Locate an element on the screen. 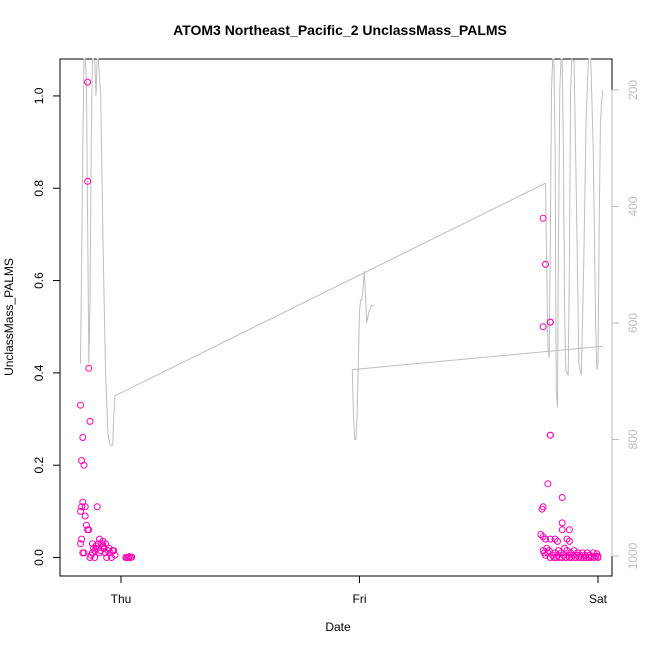 The image size is (650, 650). x-tick-label: Fri is located at coordinates (360, 599).